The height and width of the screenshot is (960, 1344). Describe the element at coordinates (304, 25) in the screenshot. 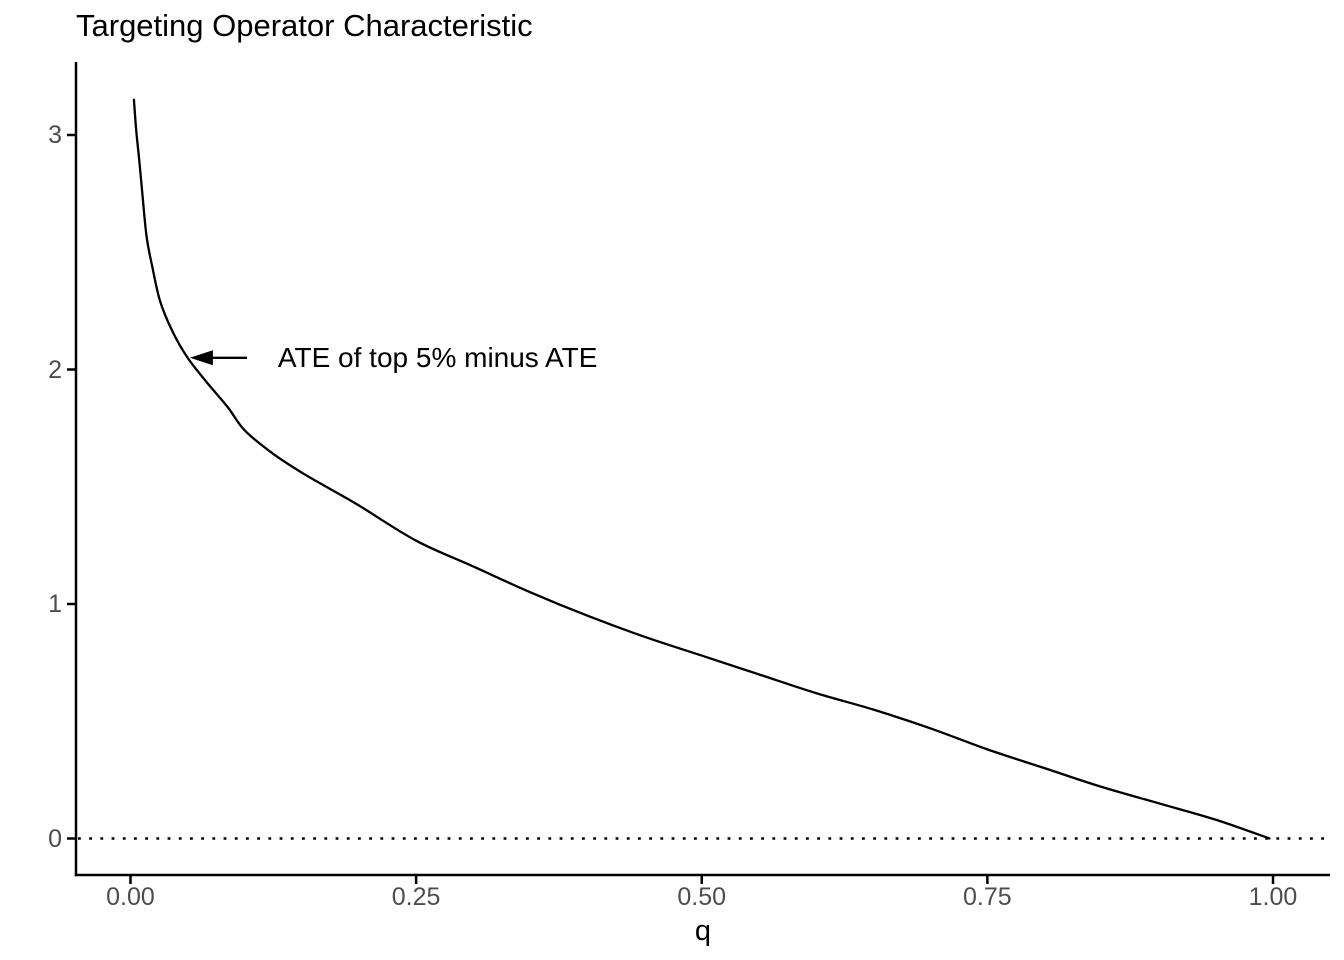

I see `chart-title: Targeting Operator Characteristic` at that location.